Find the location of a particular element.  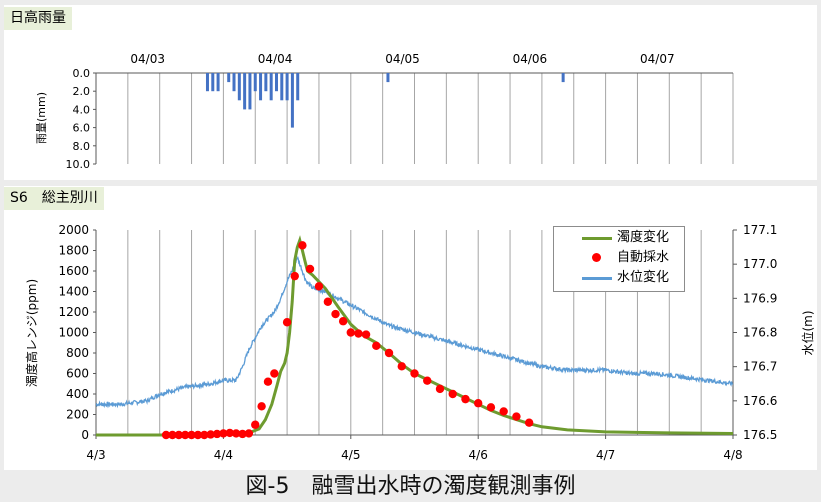

rainfall-panel-title: 日高雨量 is located at coordinates (38, 18).